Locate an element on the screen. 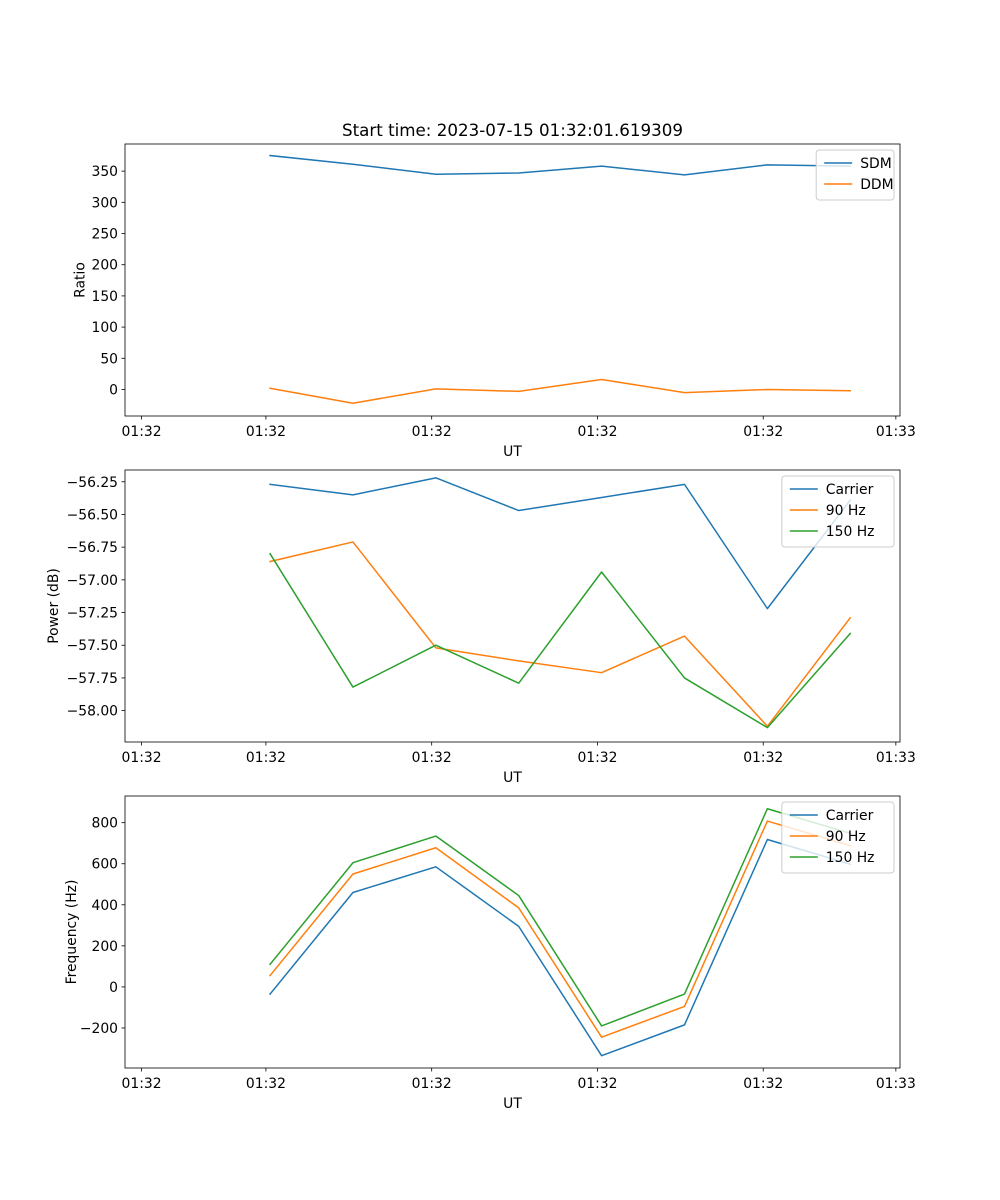 This screenshot has height=1200, width=1000. frequency-ytick-label: 200 is located at coordinates (104, 947).